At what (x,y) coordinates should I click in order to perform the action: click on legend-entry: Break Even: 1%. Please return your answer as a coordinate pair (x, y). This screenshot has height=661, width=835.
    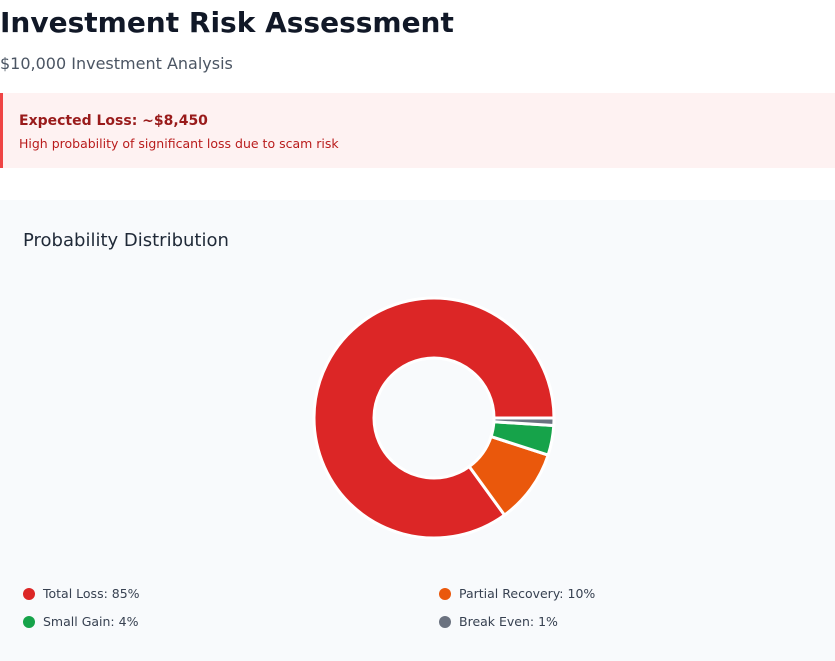
    Looking at the image, I should click on (498, 621).